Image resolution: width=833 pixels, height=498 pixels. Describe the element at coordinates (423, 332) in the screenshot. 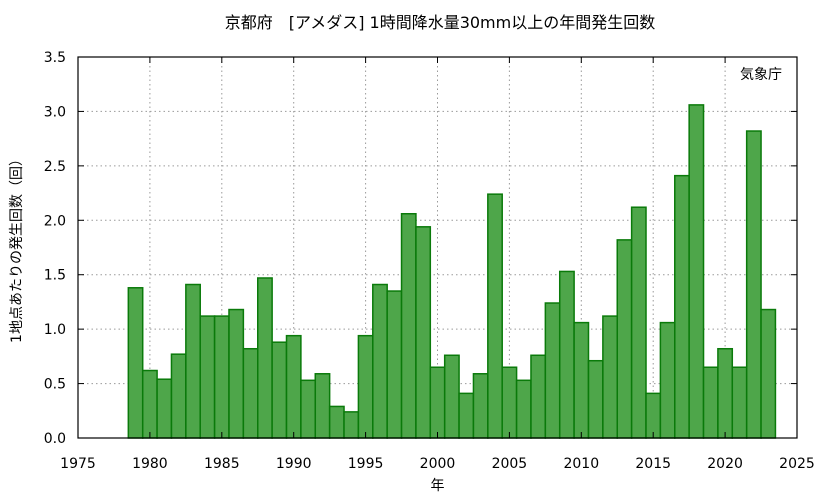

I see `bar-1999` at that location.